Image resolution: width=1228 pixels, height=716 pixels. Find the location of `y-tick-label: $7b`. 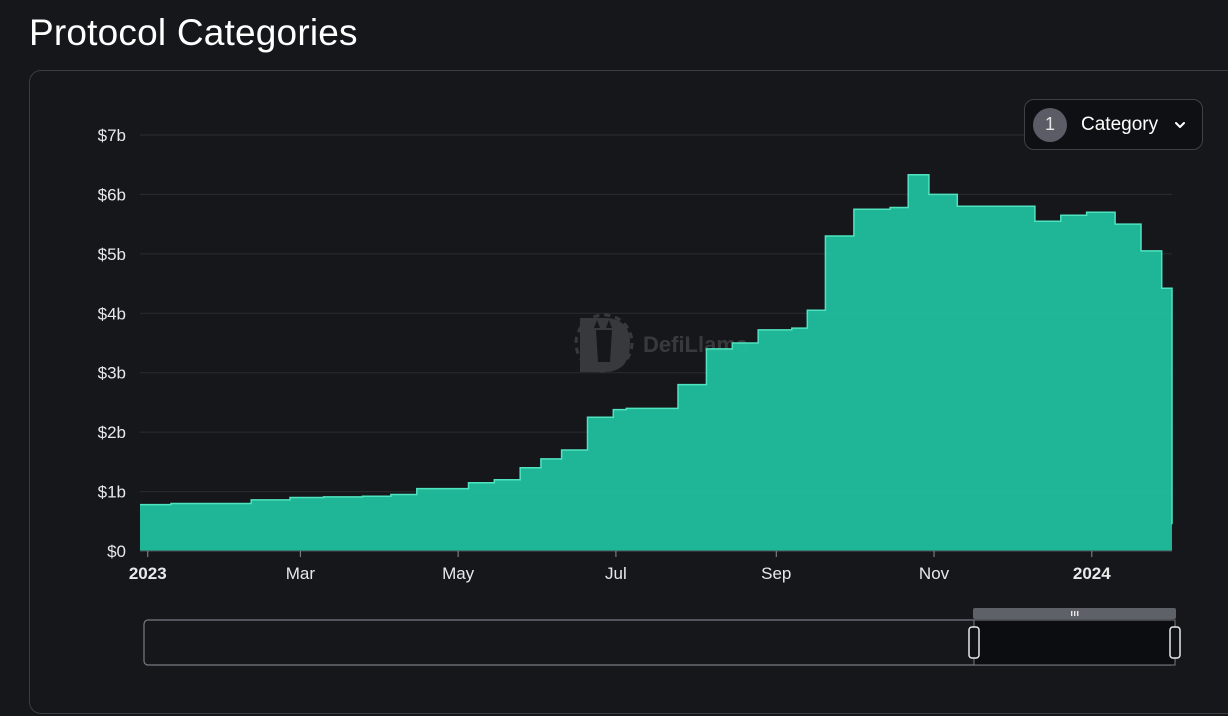

y-tick-label: $7b is located at coordinates (112, 135).